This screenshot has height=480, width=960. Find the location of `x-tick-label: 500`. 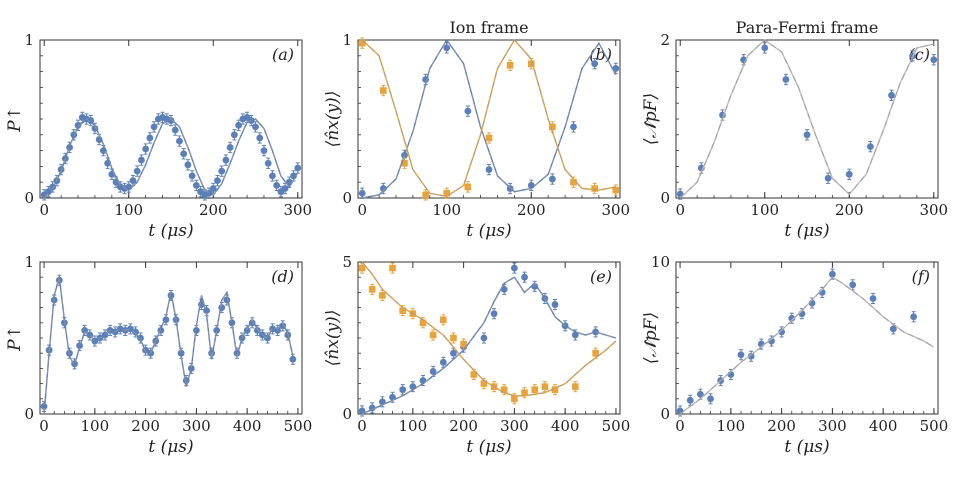

x-tick-label: 500 is located at coordinates (298, 426).